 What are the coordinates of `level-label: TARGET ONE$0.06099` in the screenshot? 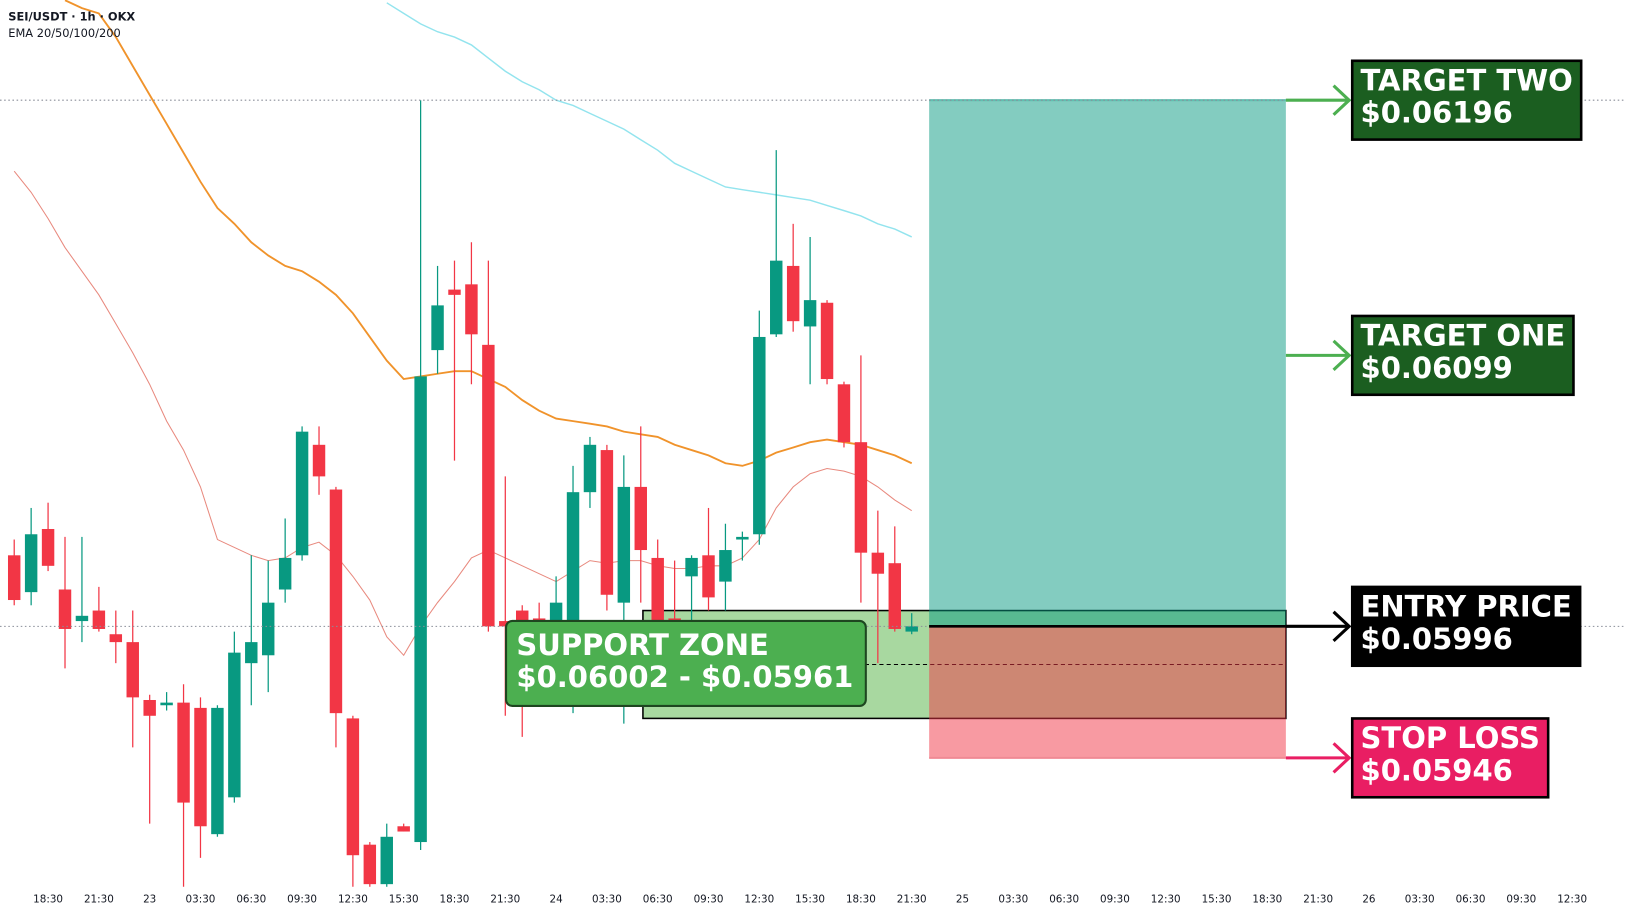 It's located at (1462, 355).